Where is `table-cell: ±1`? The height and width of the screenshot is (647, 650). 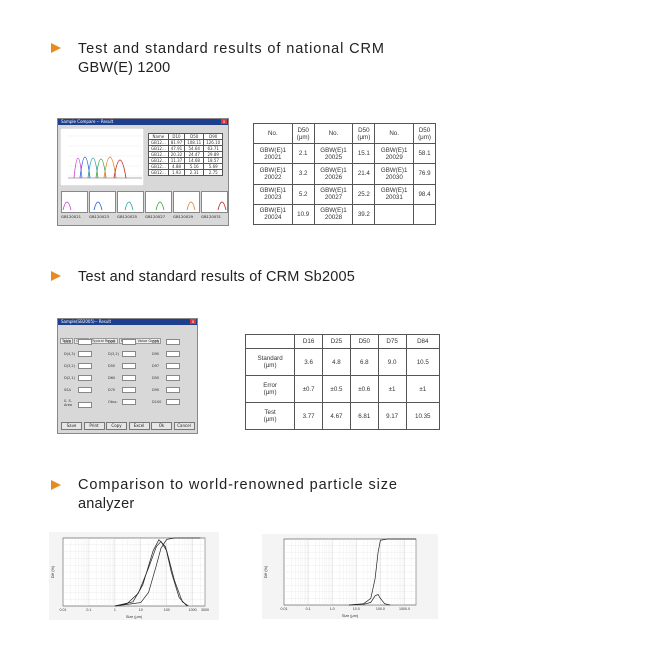 table-cell: ±1 is located at coordinates (422, 389).